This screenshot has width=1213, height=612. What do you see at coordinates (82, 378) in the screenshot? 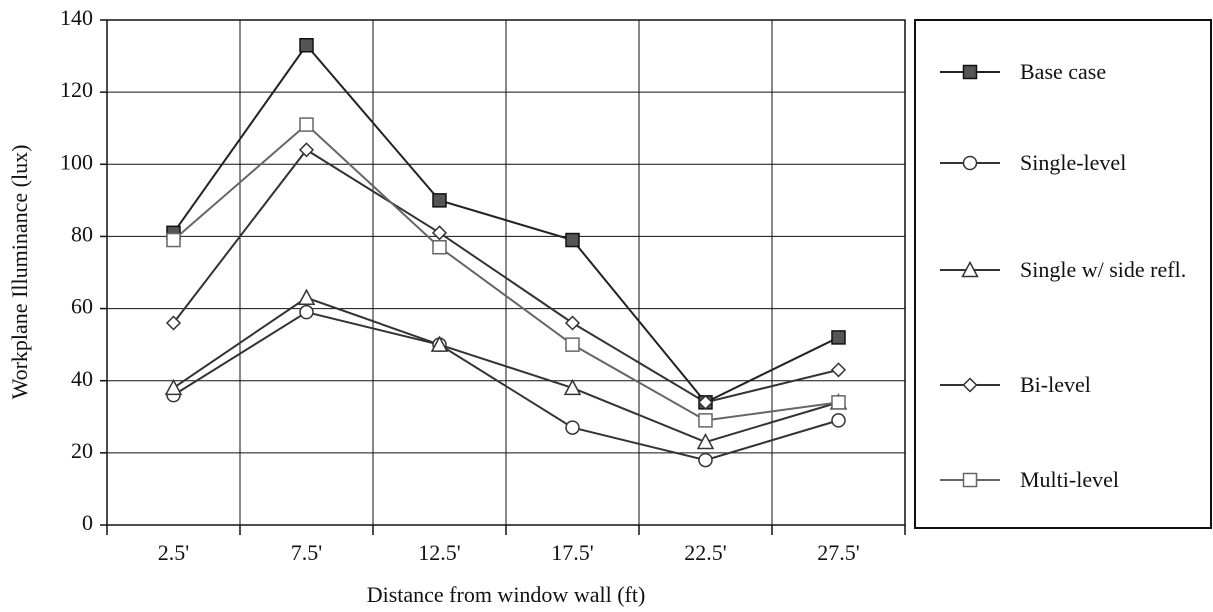
I see `y-tick-label: 40` at bounding box center [82, 378].